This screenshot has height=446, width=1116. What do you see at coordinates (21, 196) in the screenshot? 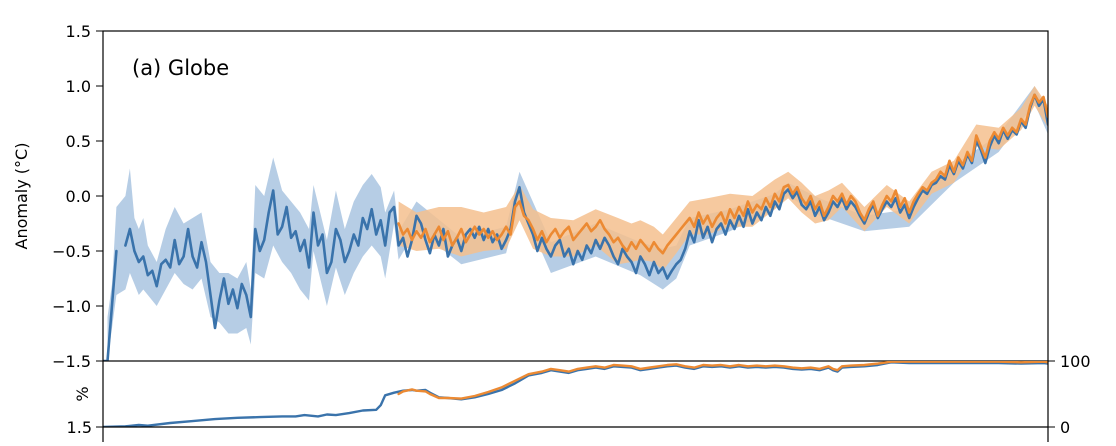
I see `y-axis-label: Anomaly (°C)` at bounding box center [21, 196].